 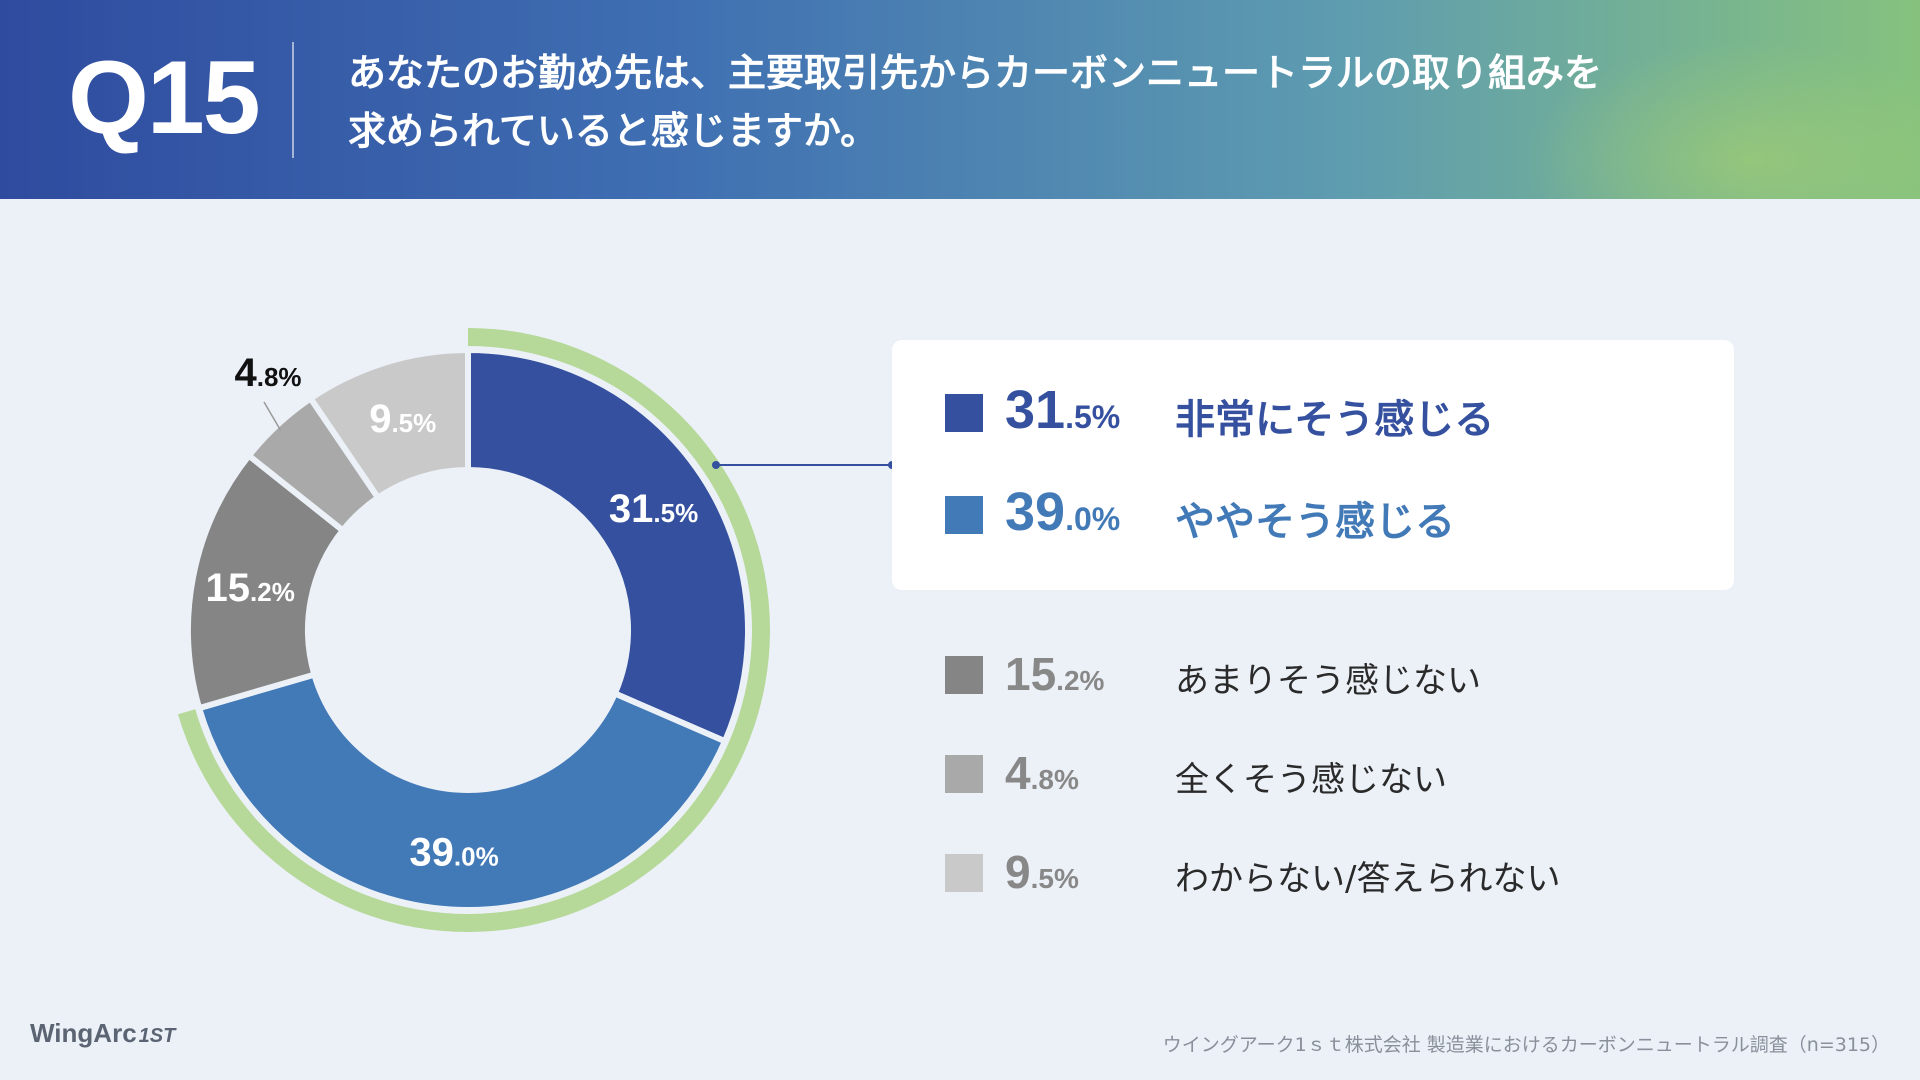 I want to click on legend-highlight-box, so click(x=1313, y=465).